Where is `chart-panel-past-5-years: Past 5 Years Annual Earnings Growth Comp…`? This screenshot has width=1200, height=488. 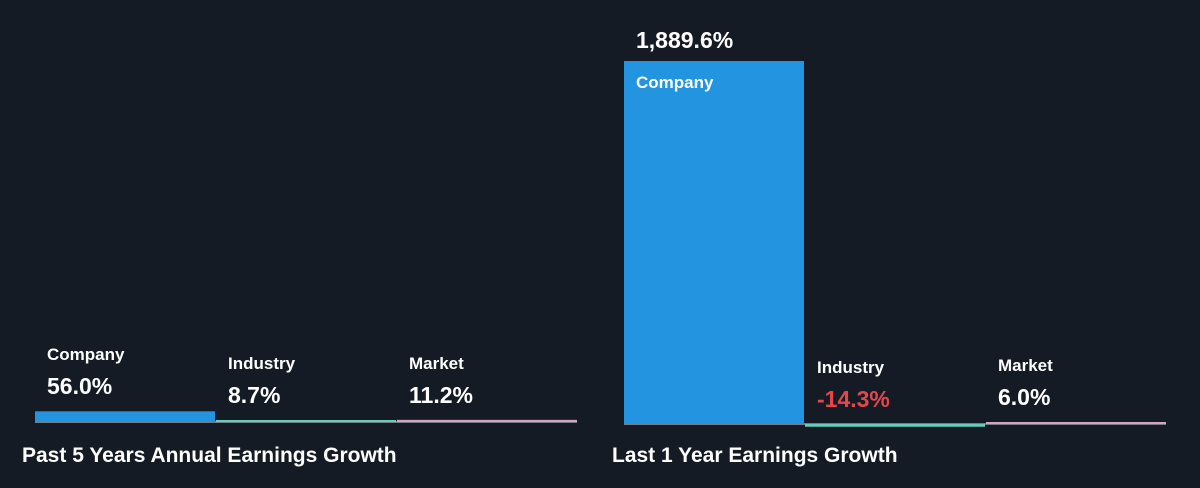
chart-panel-past-5-years: Past 5 Years Annual Earnings Growth Comp… is located at coordinates (299, 406).